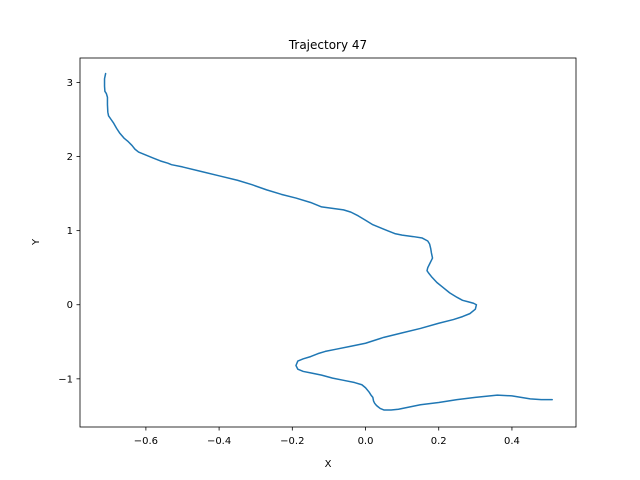  I want to click on x-axis-ticks: −0.6 −0.4 −0.2 0.0 0.2 0.4, so click(327, 437).